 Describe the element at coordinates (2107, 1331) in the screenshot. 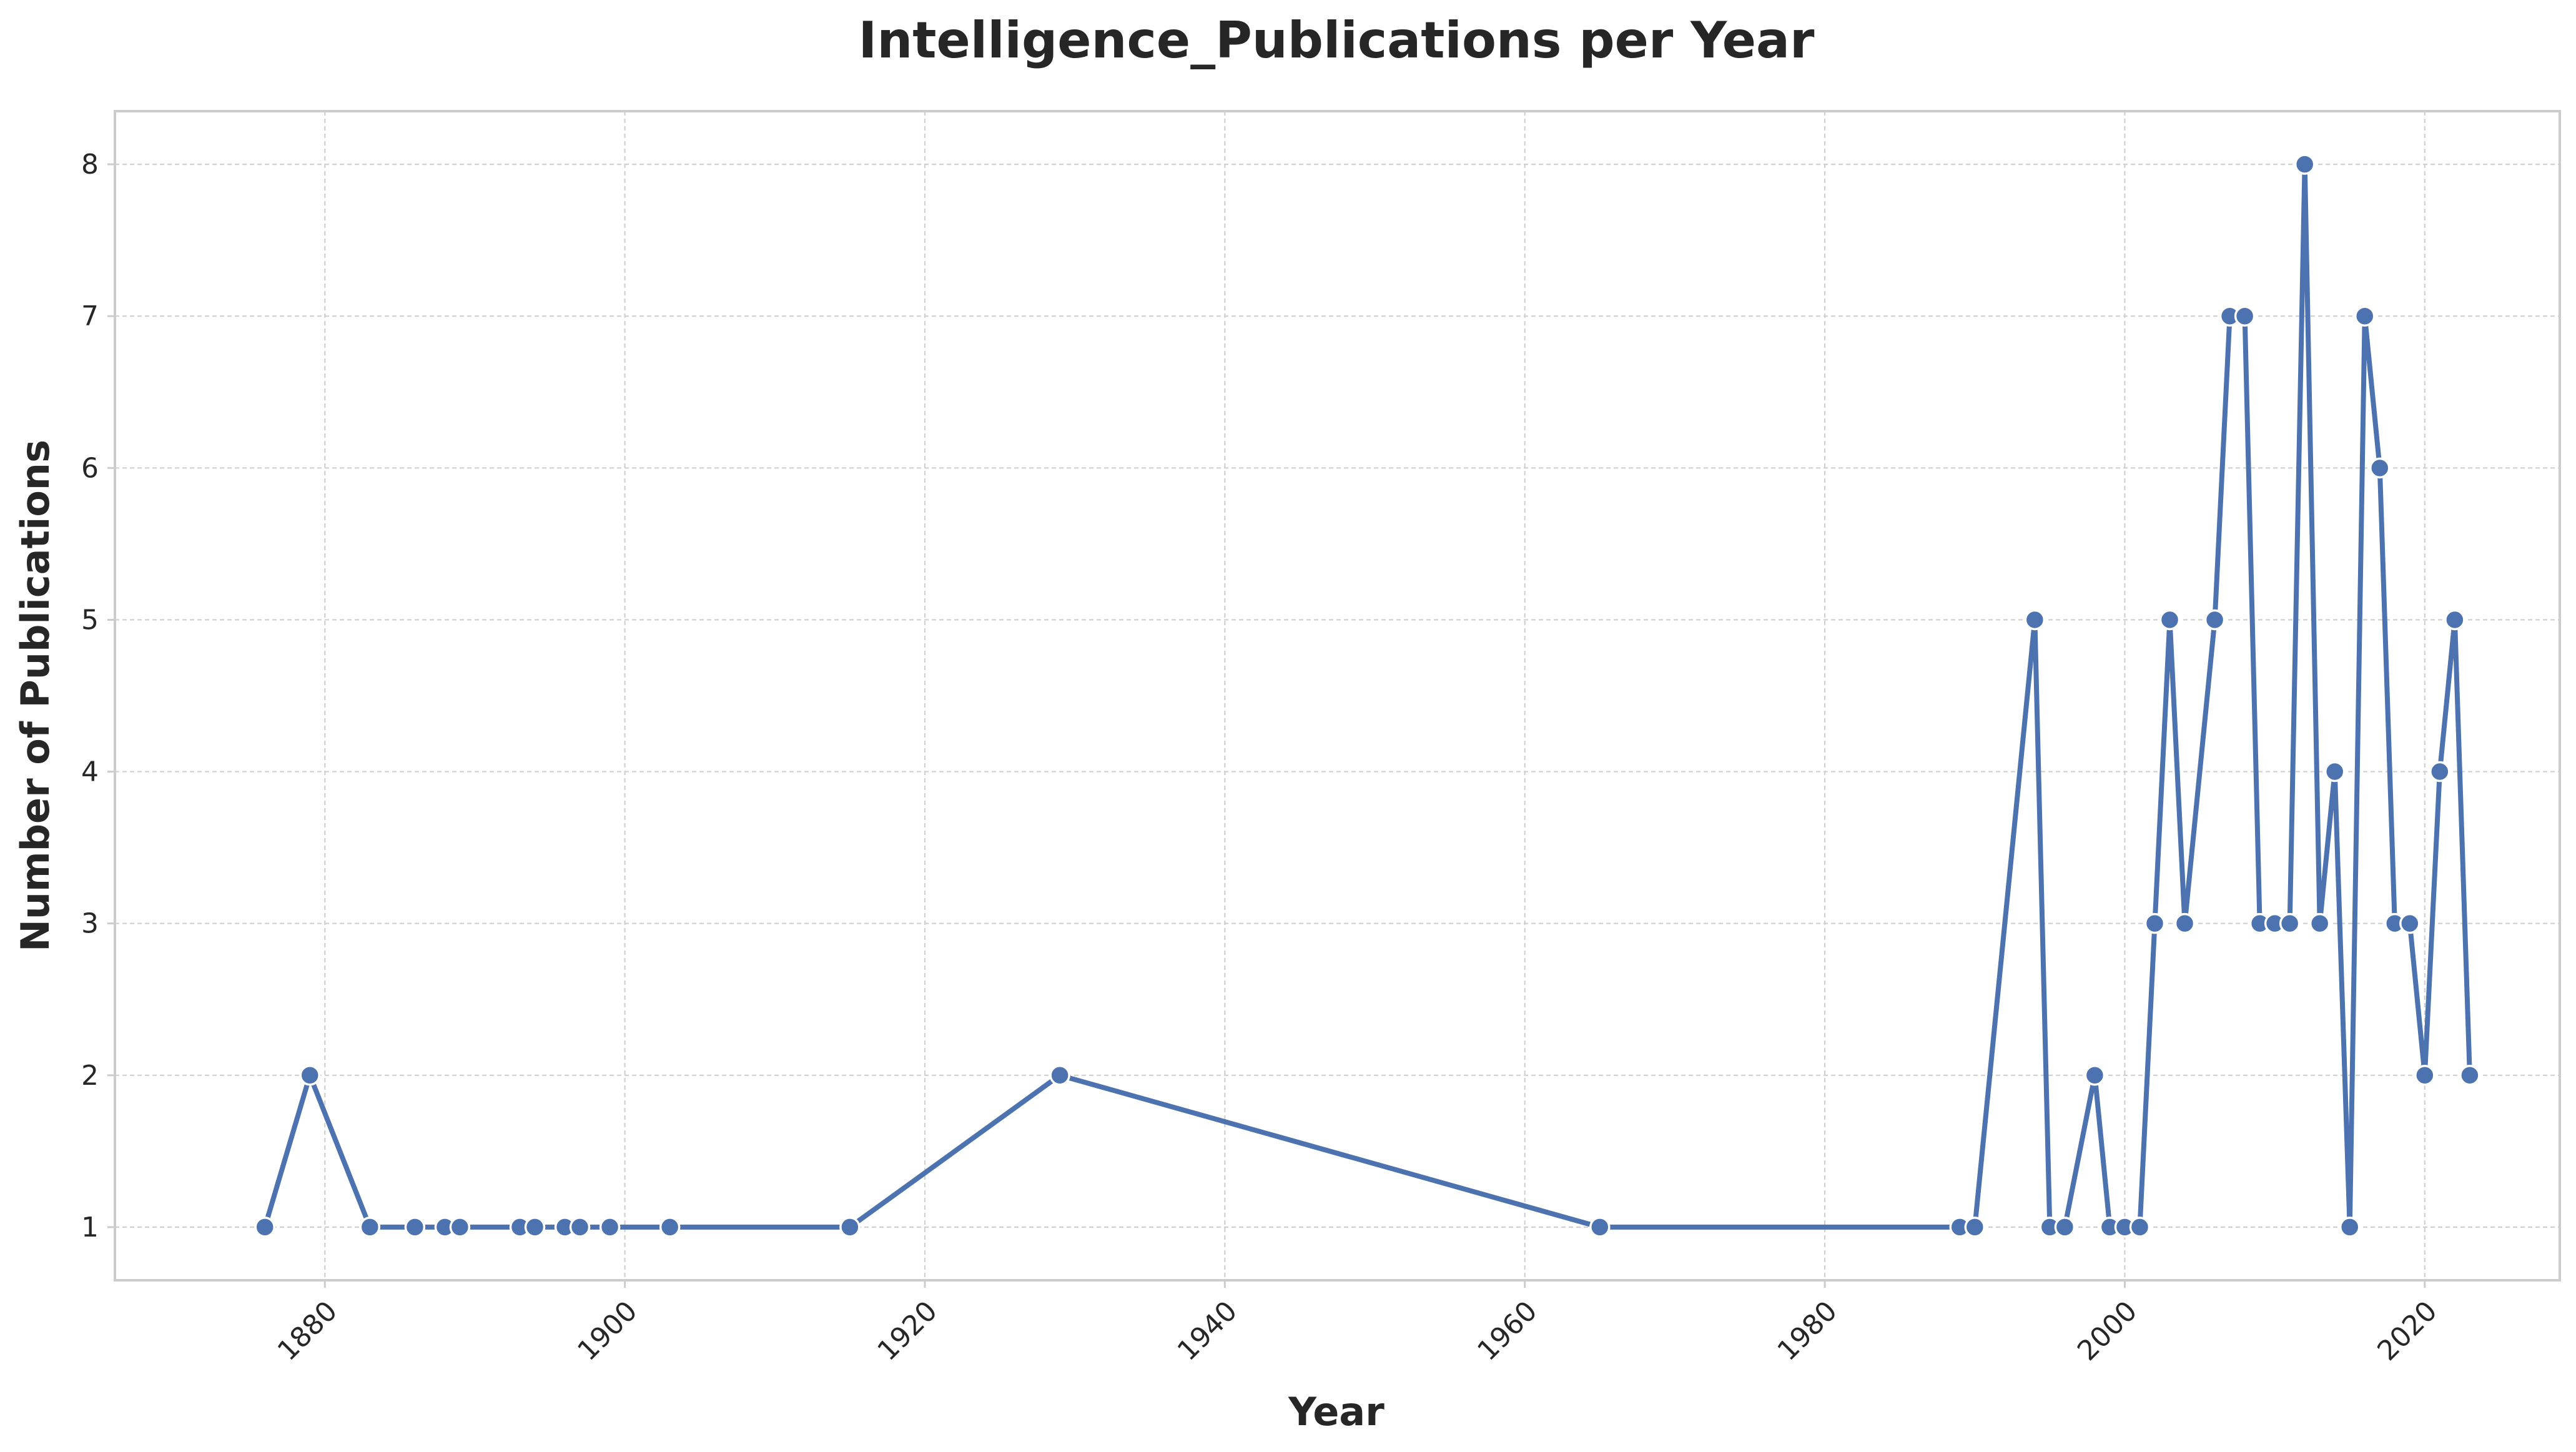

I see `x-tick-label: 2000` at that location.